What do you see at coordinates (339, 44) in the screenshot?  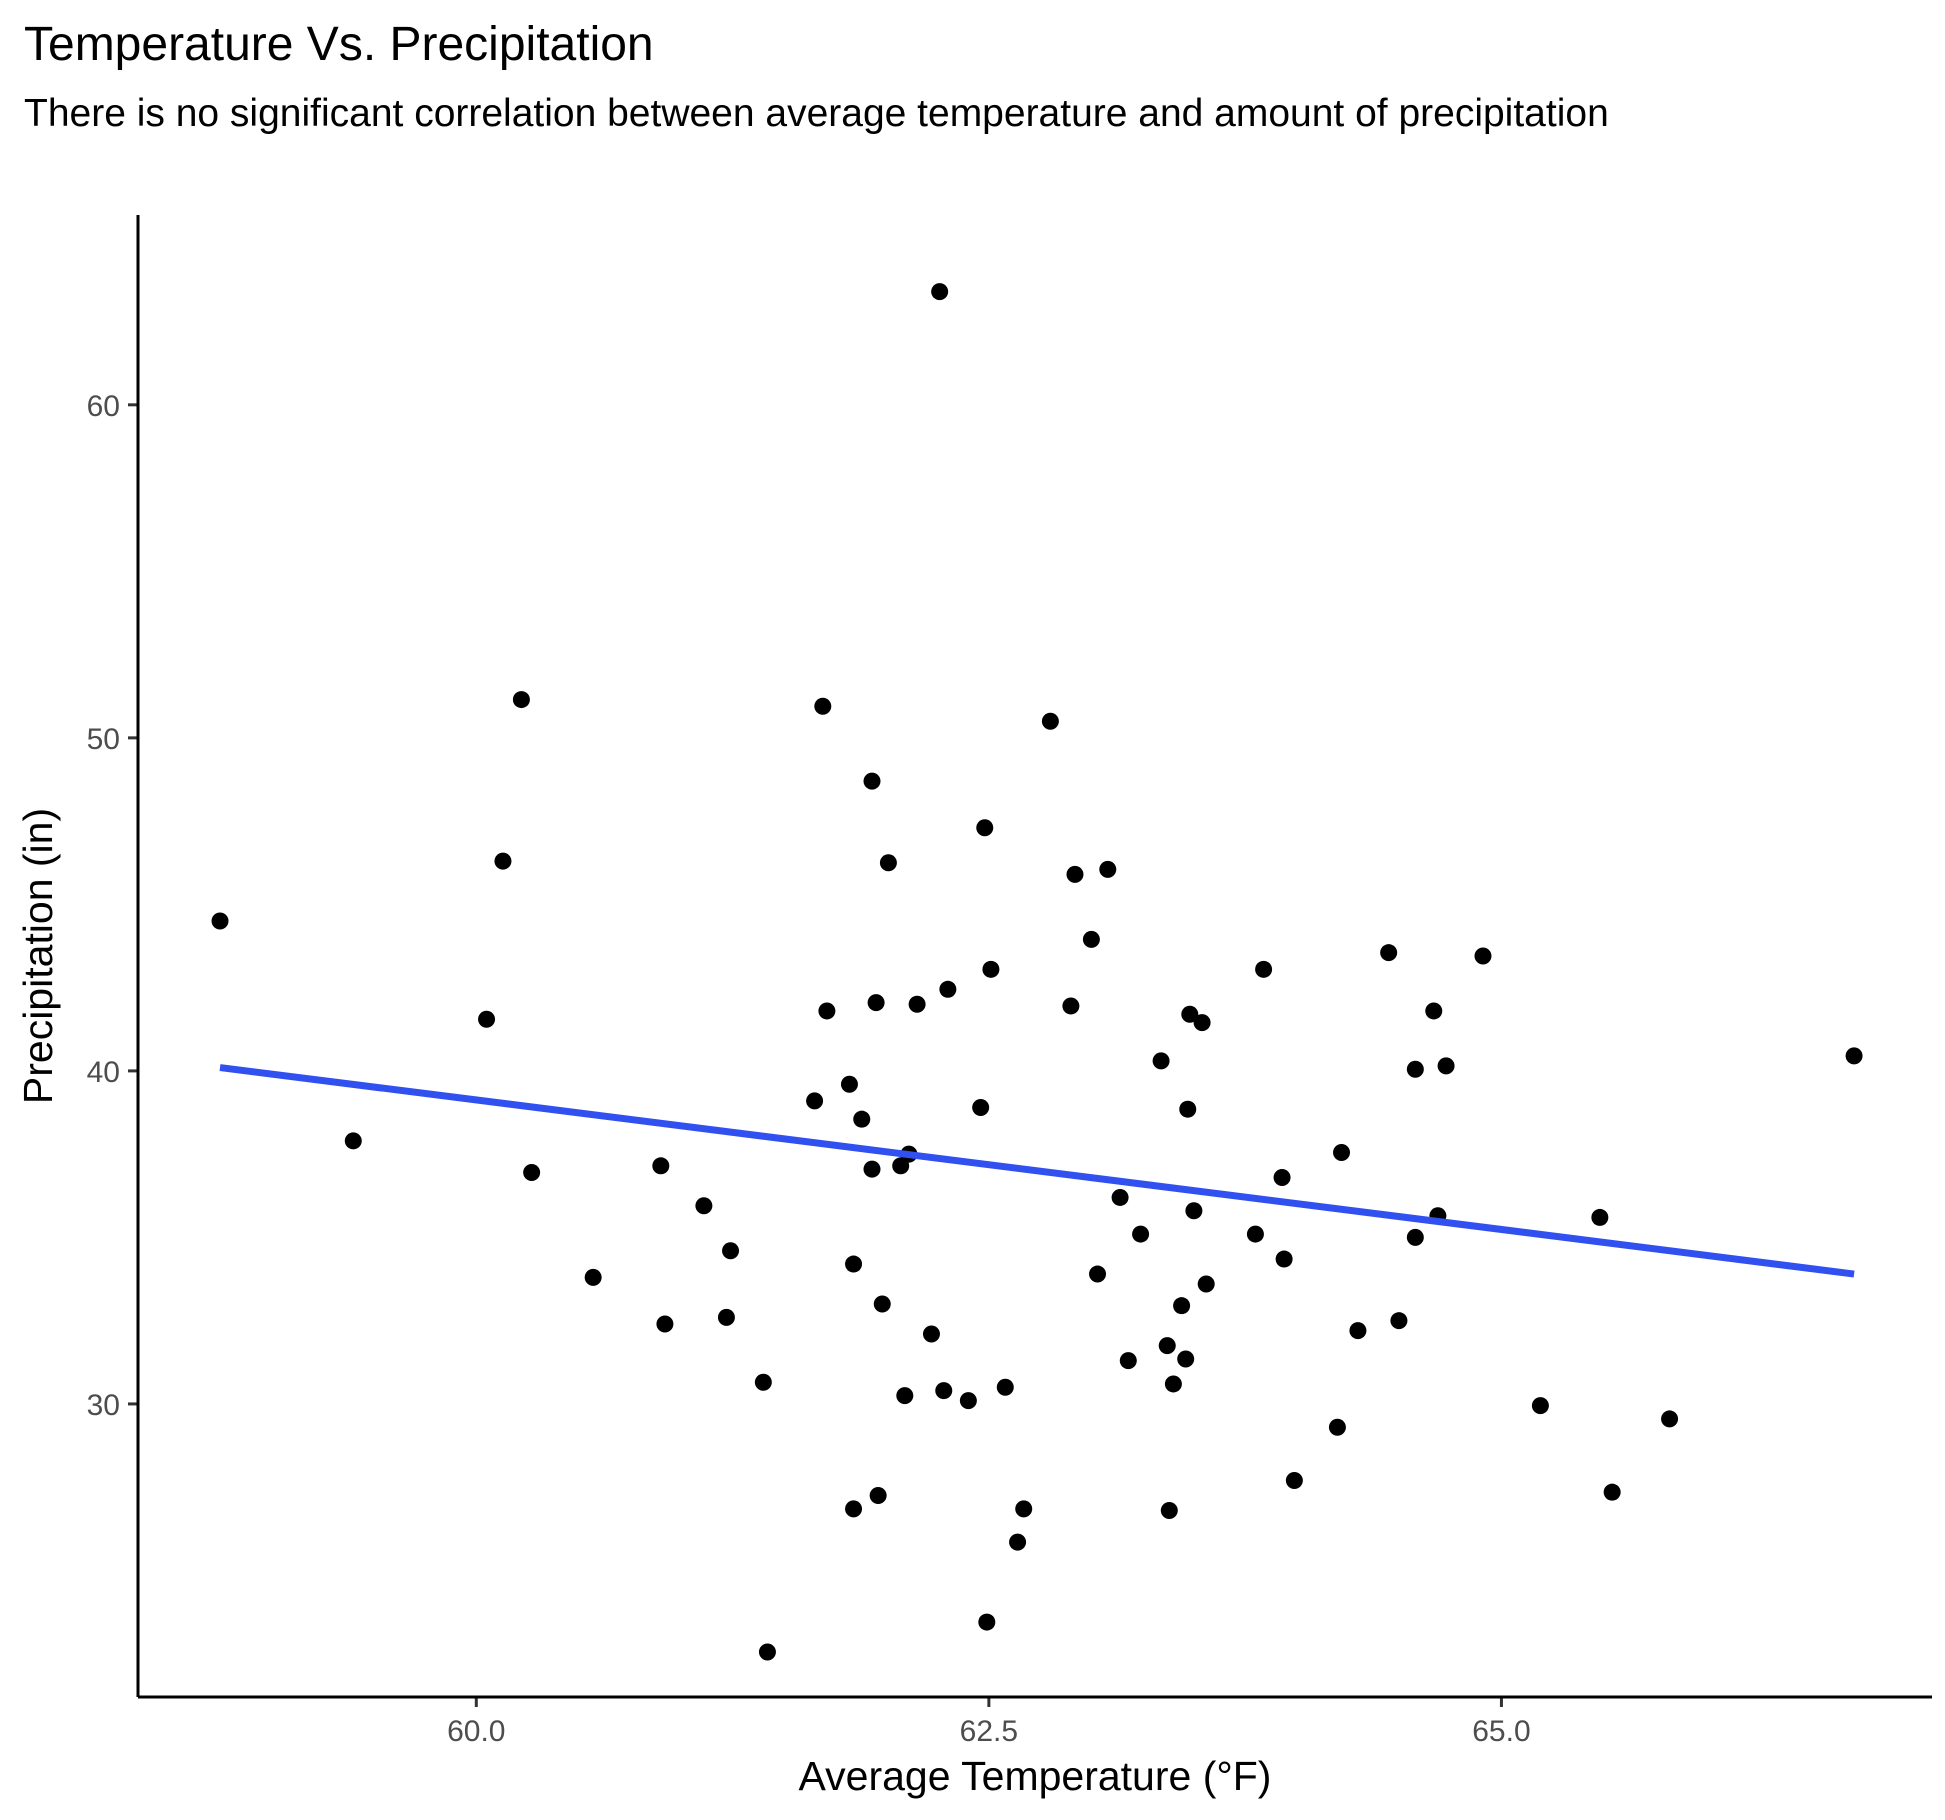 I see `chart-title: Temperature Vs. Precipitation` at bounding box center [339, 44].